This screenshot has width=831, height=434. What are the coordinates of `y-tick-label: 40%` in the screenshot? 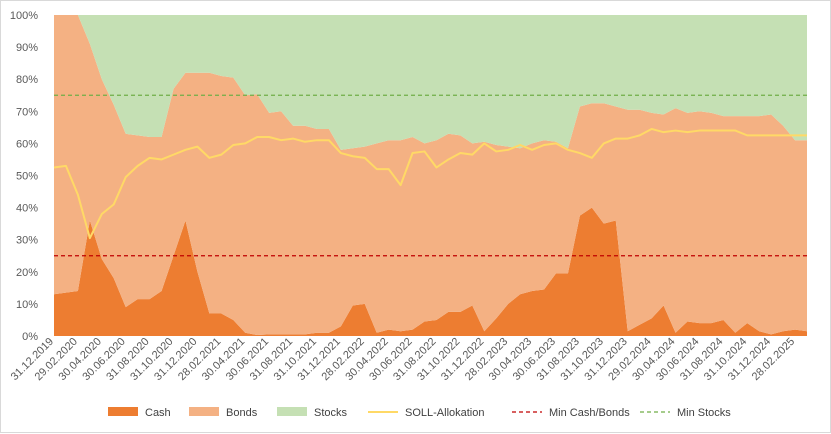 It's located at (27, 209).